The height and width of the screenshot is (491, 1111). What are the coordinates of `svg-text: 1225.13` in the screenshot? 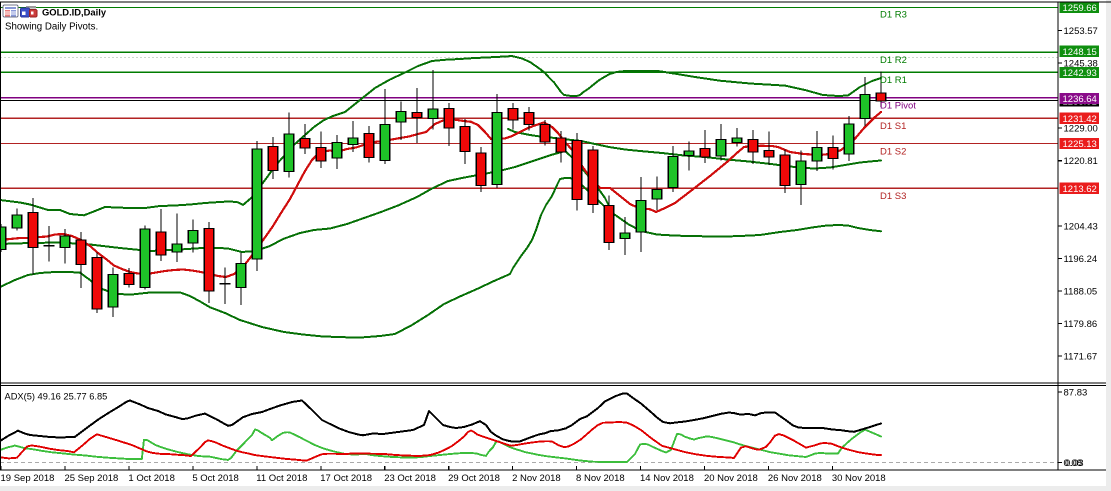 It's located at (1080, 144).